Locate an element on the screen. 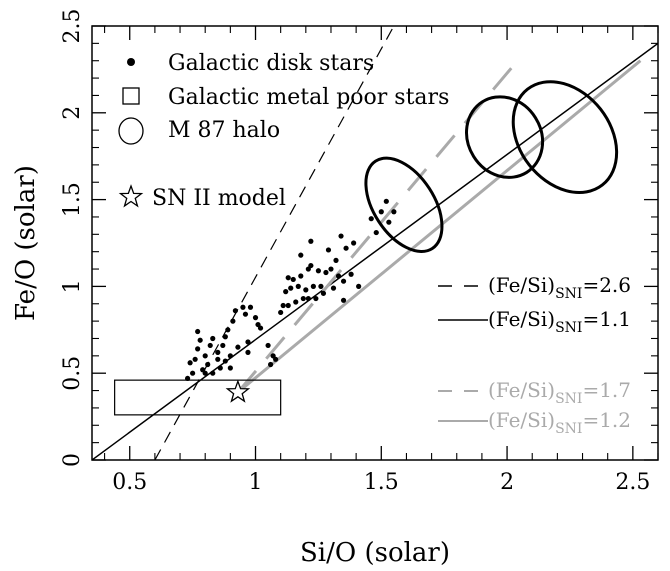  legend-ellipse-icon is located at coordinates (131, 131).